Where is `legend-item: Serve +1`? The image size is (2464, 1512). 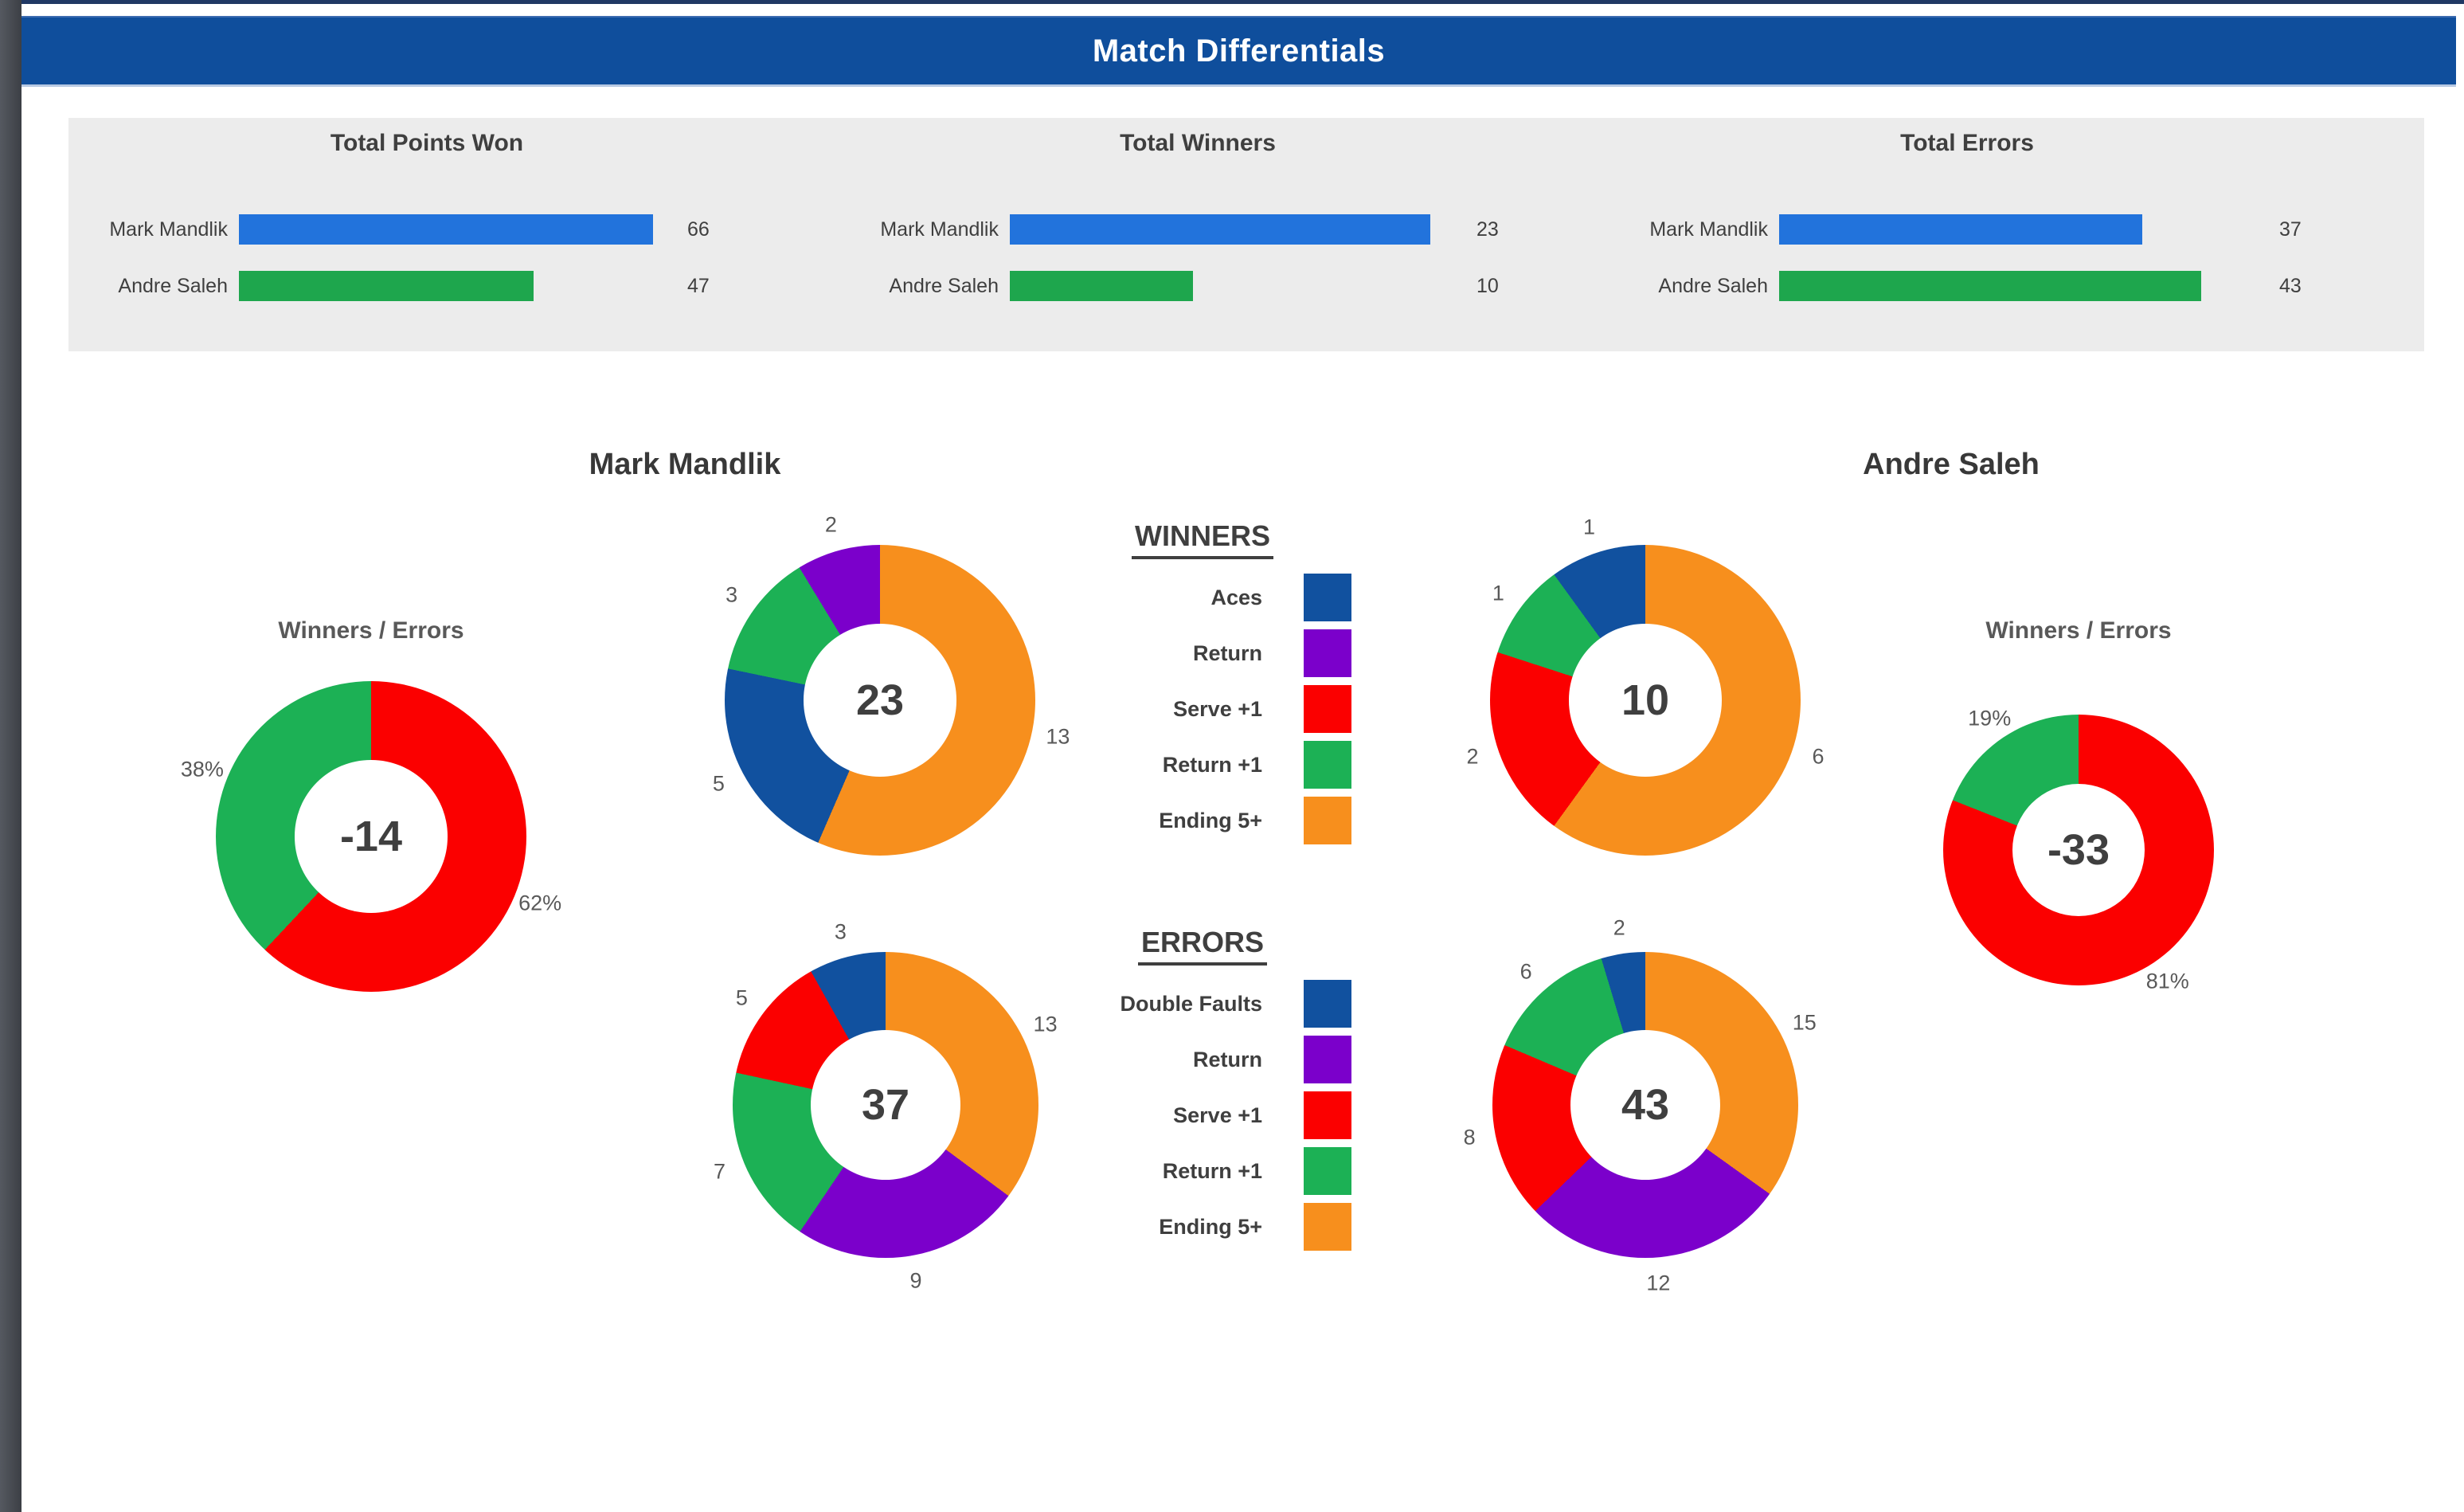 legend-item: Serve +1 is located at coordinates (1238, 709).